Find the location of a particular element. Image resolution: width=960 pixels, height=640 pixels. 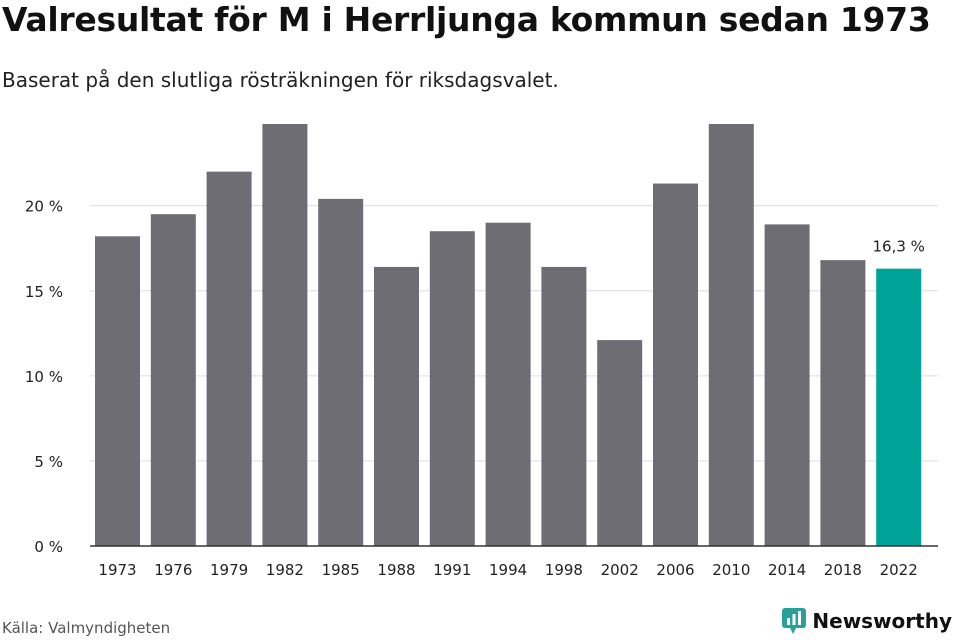

y-tick-label: 20 % is located at coordinates (44, 207).